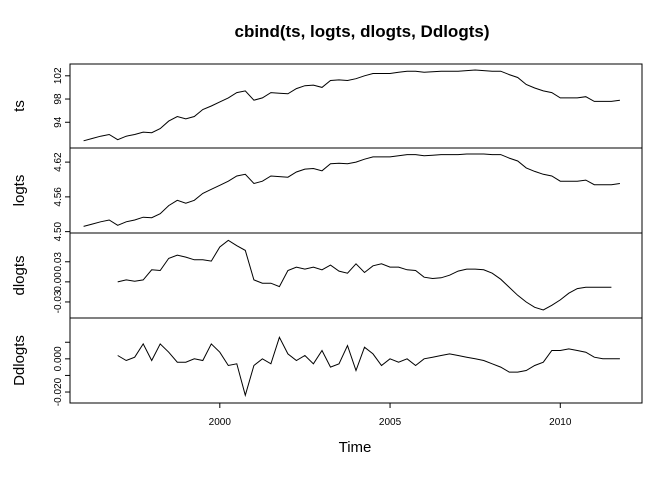 The height and width of the screenshot is (480, 672). What do you see at coordinates (58, 391) in the screenshot?
I see `y-tick-label-Ddlogts: -0.020` at bounding box center [58, 391].